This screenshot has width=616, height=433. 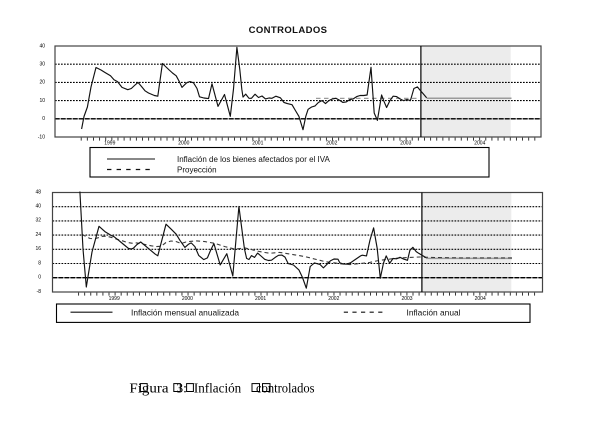 I want to click on svg-text: -8, so click(x=39, y=292).